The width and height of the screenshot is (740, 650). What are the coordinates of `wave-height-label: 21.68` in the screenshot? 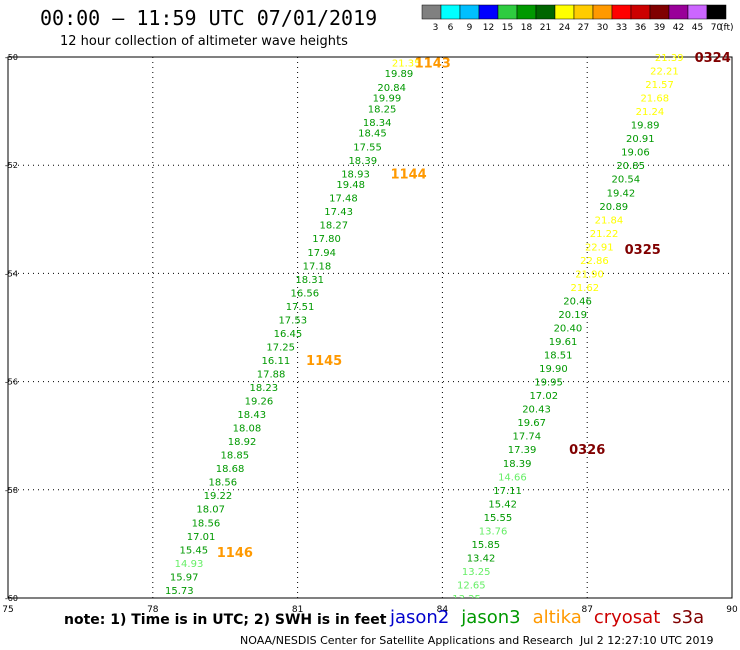 It's located at (654, 99).